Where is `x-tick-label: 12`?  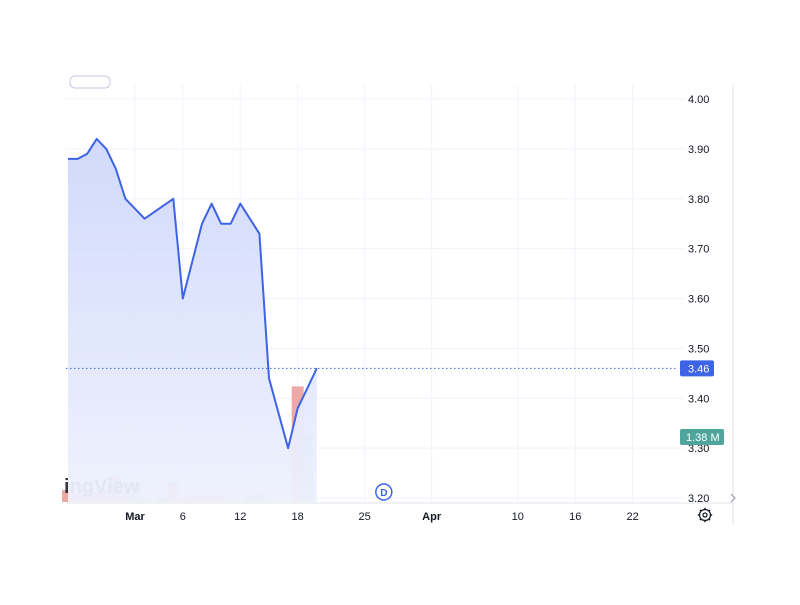
x-tick-label: 12 is located at coordinates (240, 517).